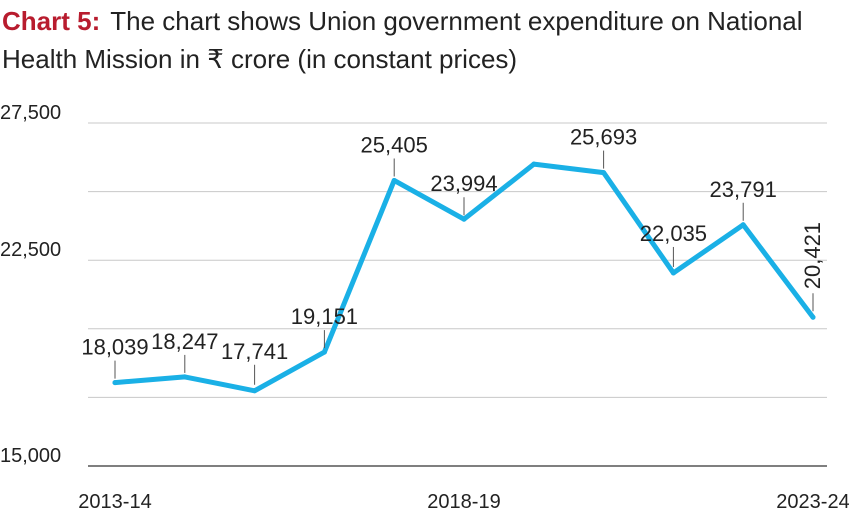 The image size is (849, 521). Describe the element at coordinates (603, 137) in the screenshot. I see `data-label: 25,693` at that location.